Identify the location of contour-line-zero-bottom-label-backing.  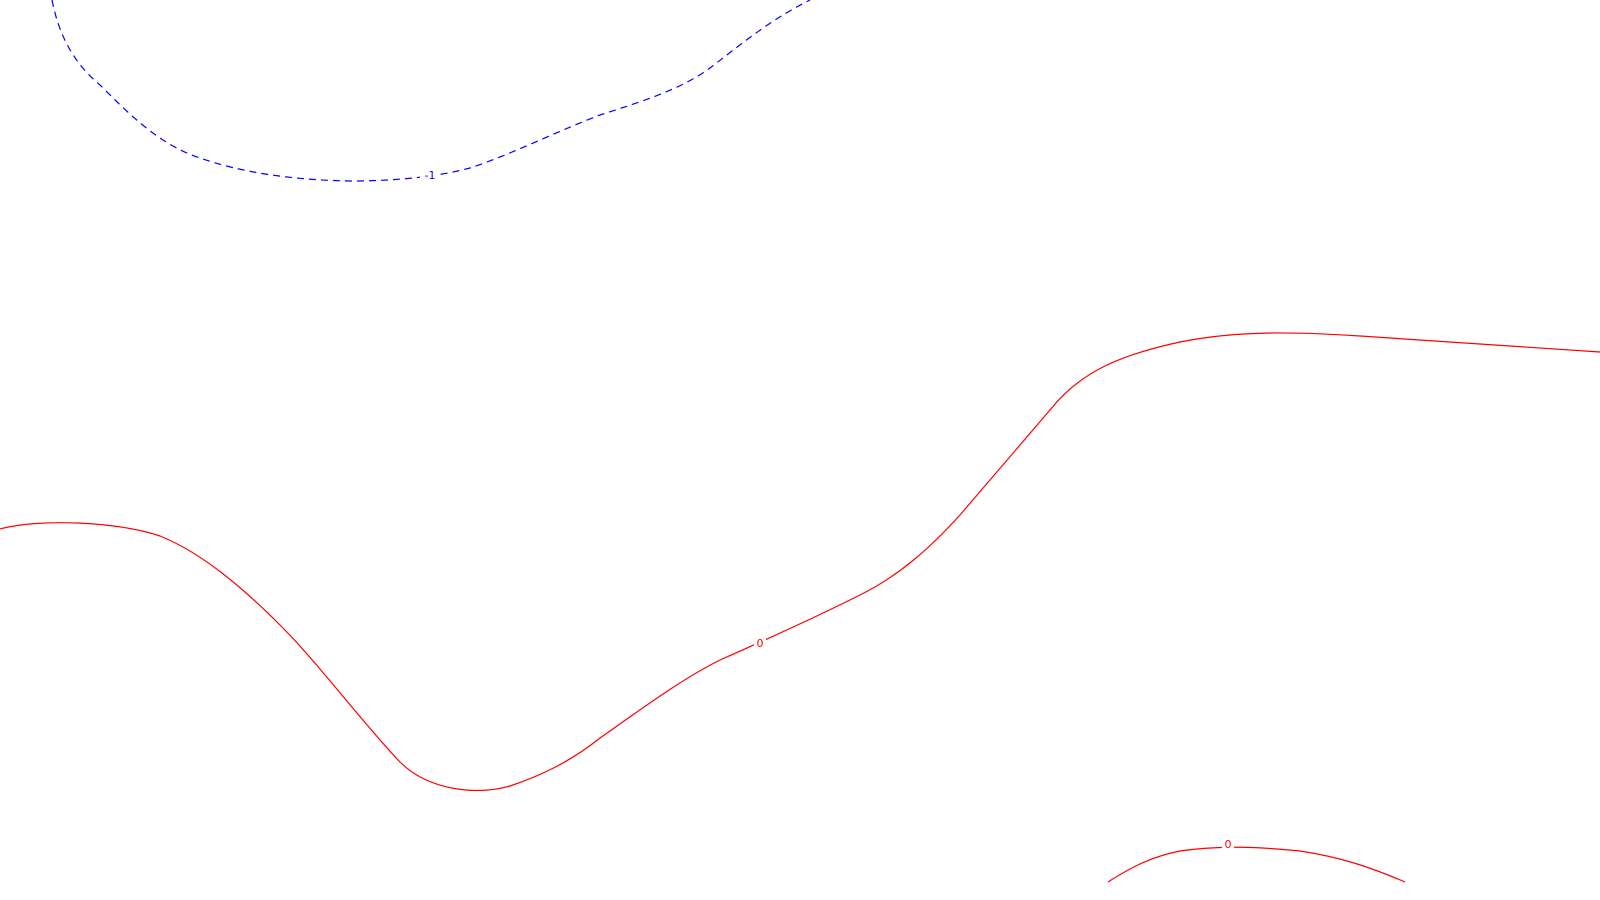
(1228, 844).